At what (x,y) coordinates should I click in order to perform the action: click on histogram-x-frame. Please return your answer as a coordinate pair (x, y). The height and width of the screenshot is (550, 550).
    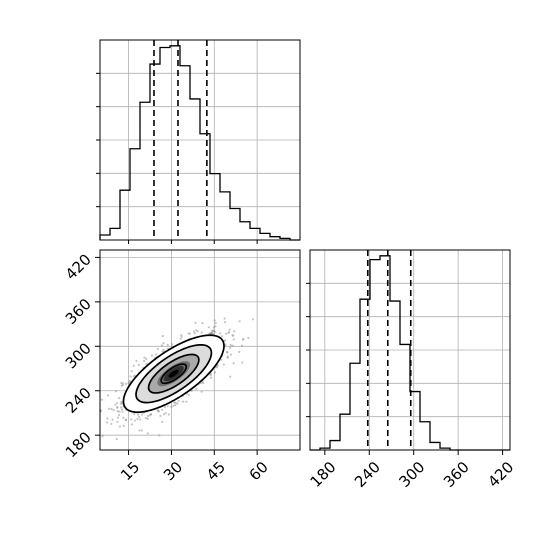
    Looking at the image, I should click on (200, 140).